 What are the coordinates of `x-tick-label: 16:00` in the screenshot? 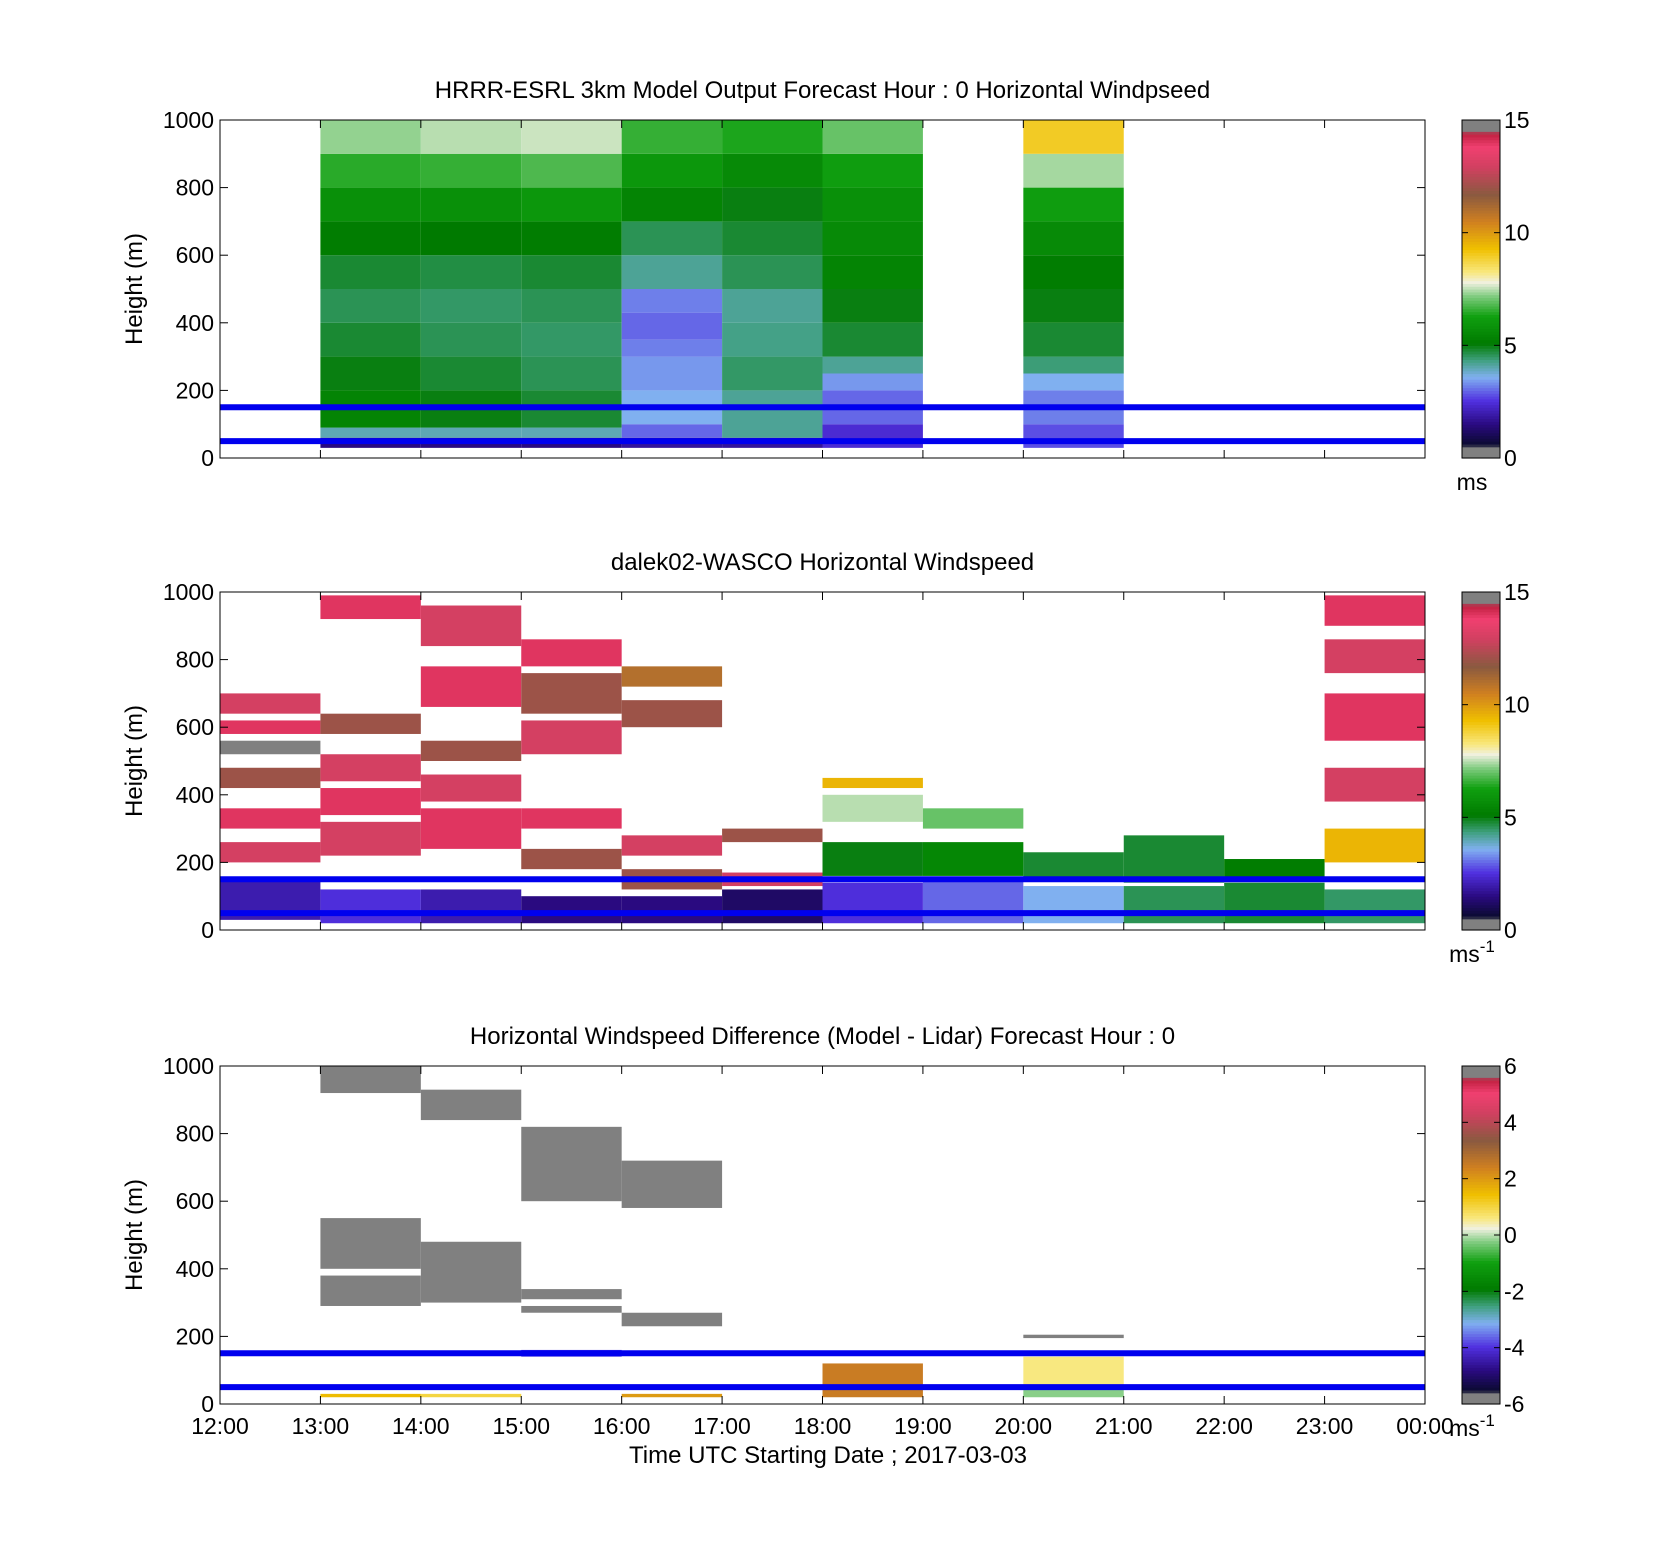 It's located at (622, 1426).